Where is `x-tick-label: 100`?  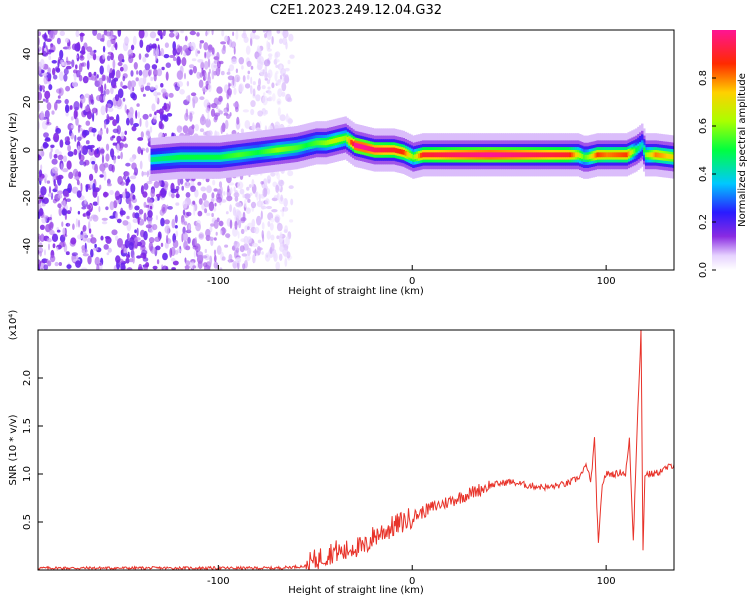 x-tick-label: 100 is located at coordinates (606, 281).